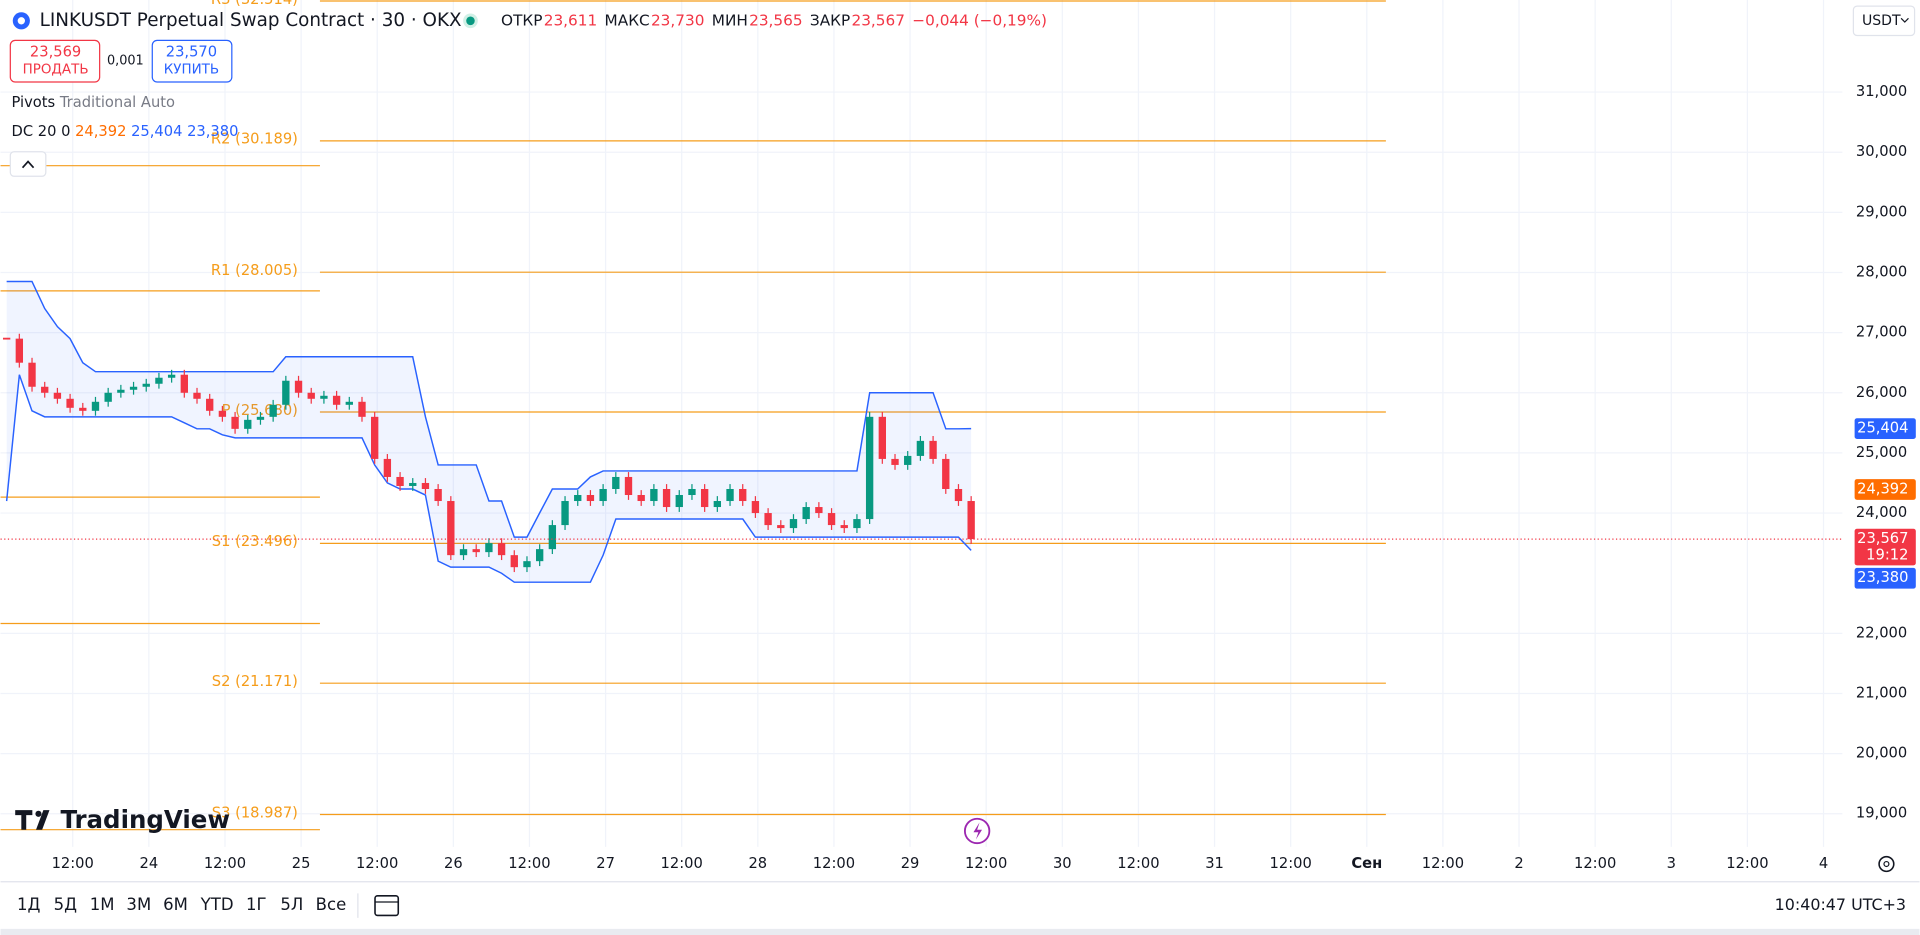 This screenshot has height=935, width=1920. I want to click on range-button: 1Г, so click(256, 904).